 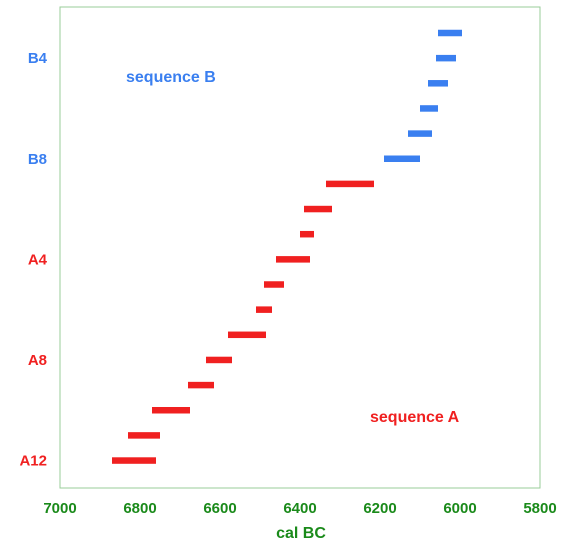 I want to click on y-row-label: A4, so click(x=38, y=259).